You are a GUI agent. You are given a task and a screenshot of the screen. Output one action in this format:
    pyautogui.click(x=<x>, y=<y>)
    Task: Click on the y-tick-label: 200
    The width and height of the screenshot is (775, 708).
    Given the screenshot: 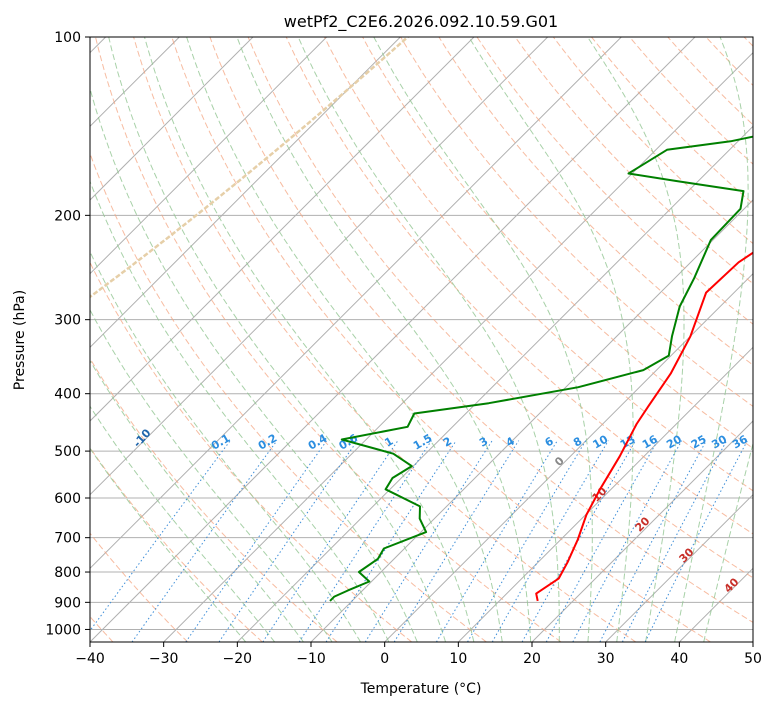 What is the action you would take?
    pyautogui.click(x=67, y=216)
    